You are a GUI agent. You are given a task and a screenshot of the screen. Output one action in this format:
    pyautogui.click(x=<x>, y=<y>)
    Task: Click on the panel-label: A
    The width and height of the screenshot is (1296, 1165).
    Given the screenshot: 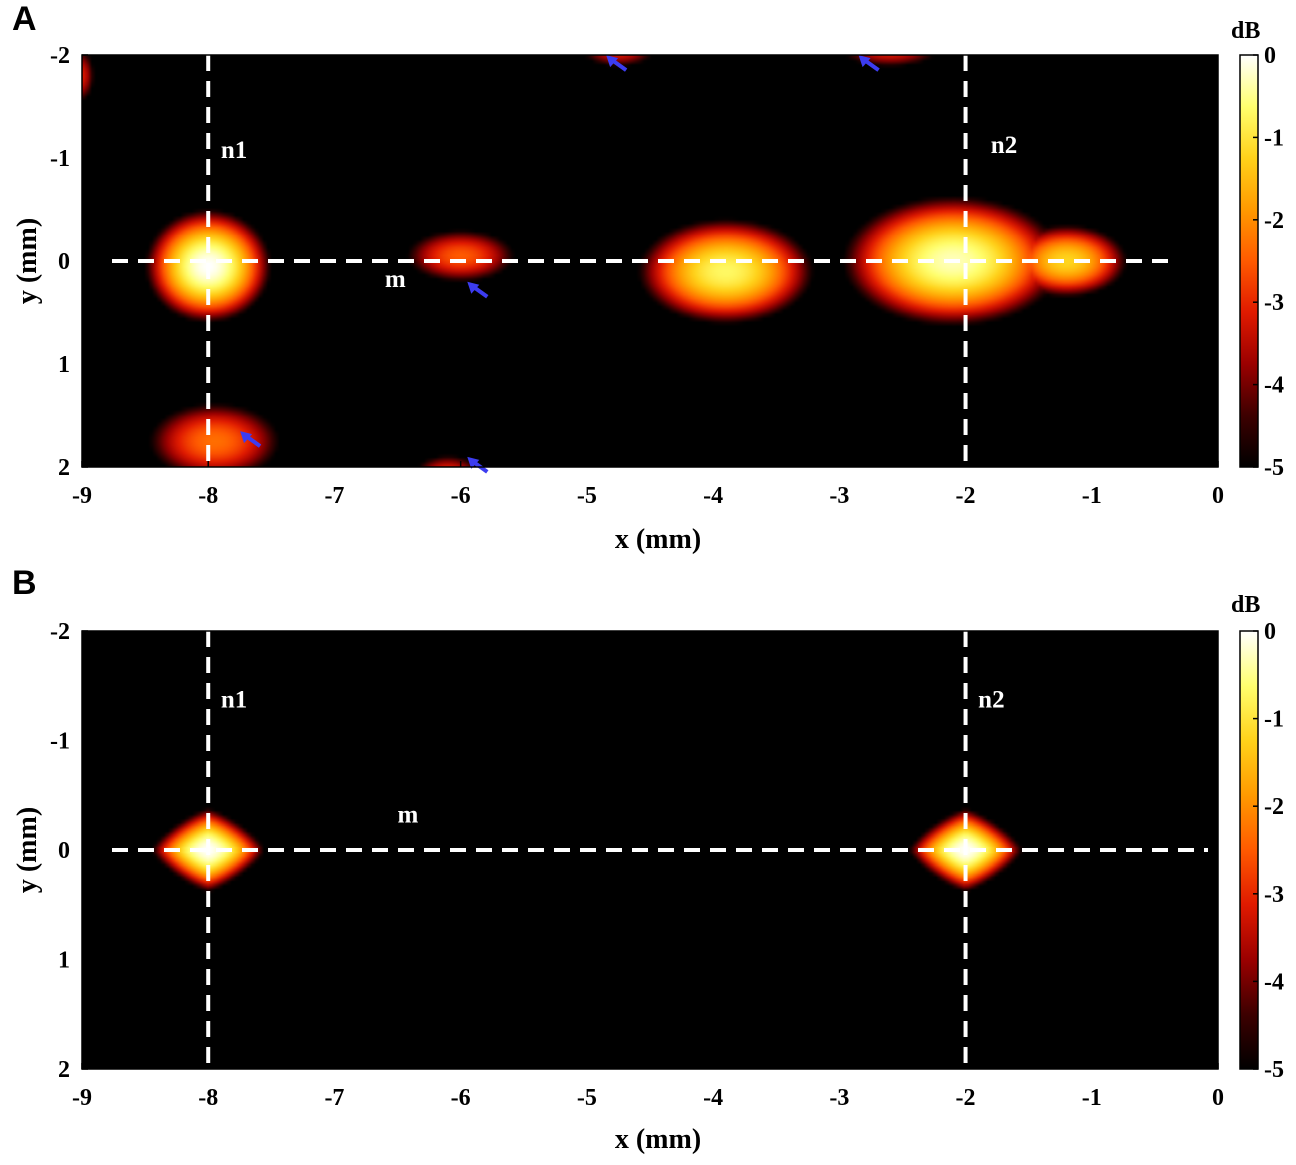 What is the action you would take?
    pyautogui.click(x=24, y=19)
    